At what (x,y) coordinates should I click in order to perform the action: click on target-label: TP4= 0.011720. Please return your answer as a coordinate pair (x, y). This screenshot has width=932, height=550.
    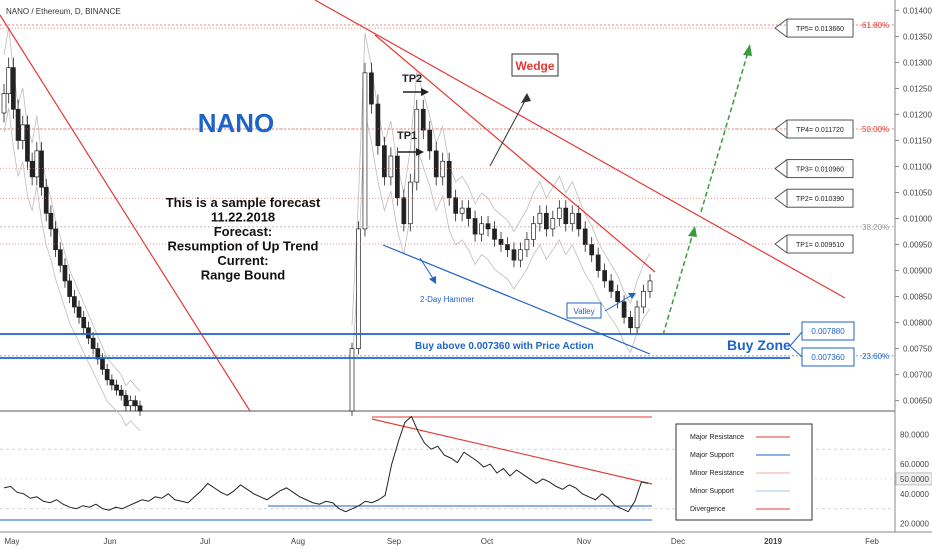
    Looking at the image, I should click on (820, 130).